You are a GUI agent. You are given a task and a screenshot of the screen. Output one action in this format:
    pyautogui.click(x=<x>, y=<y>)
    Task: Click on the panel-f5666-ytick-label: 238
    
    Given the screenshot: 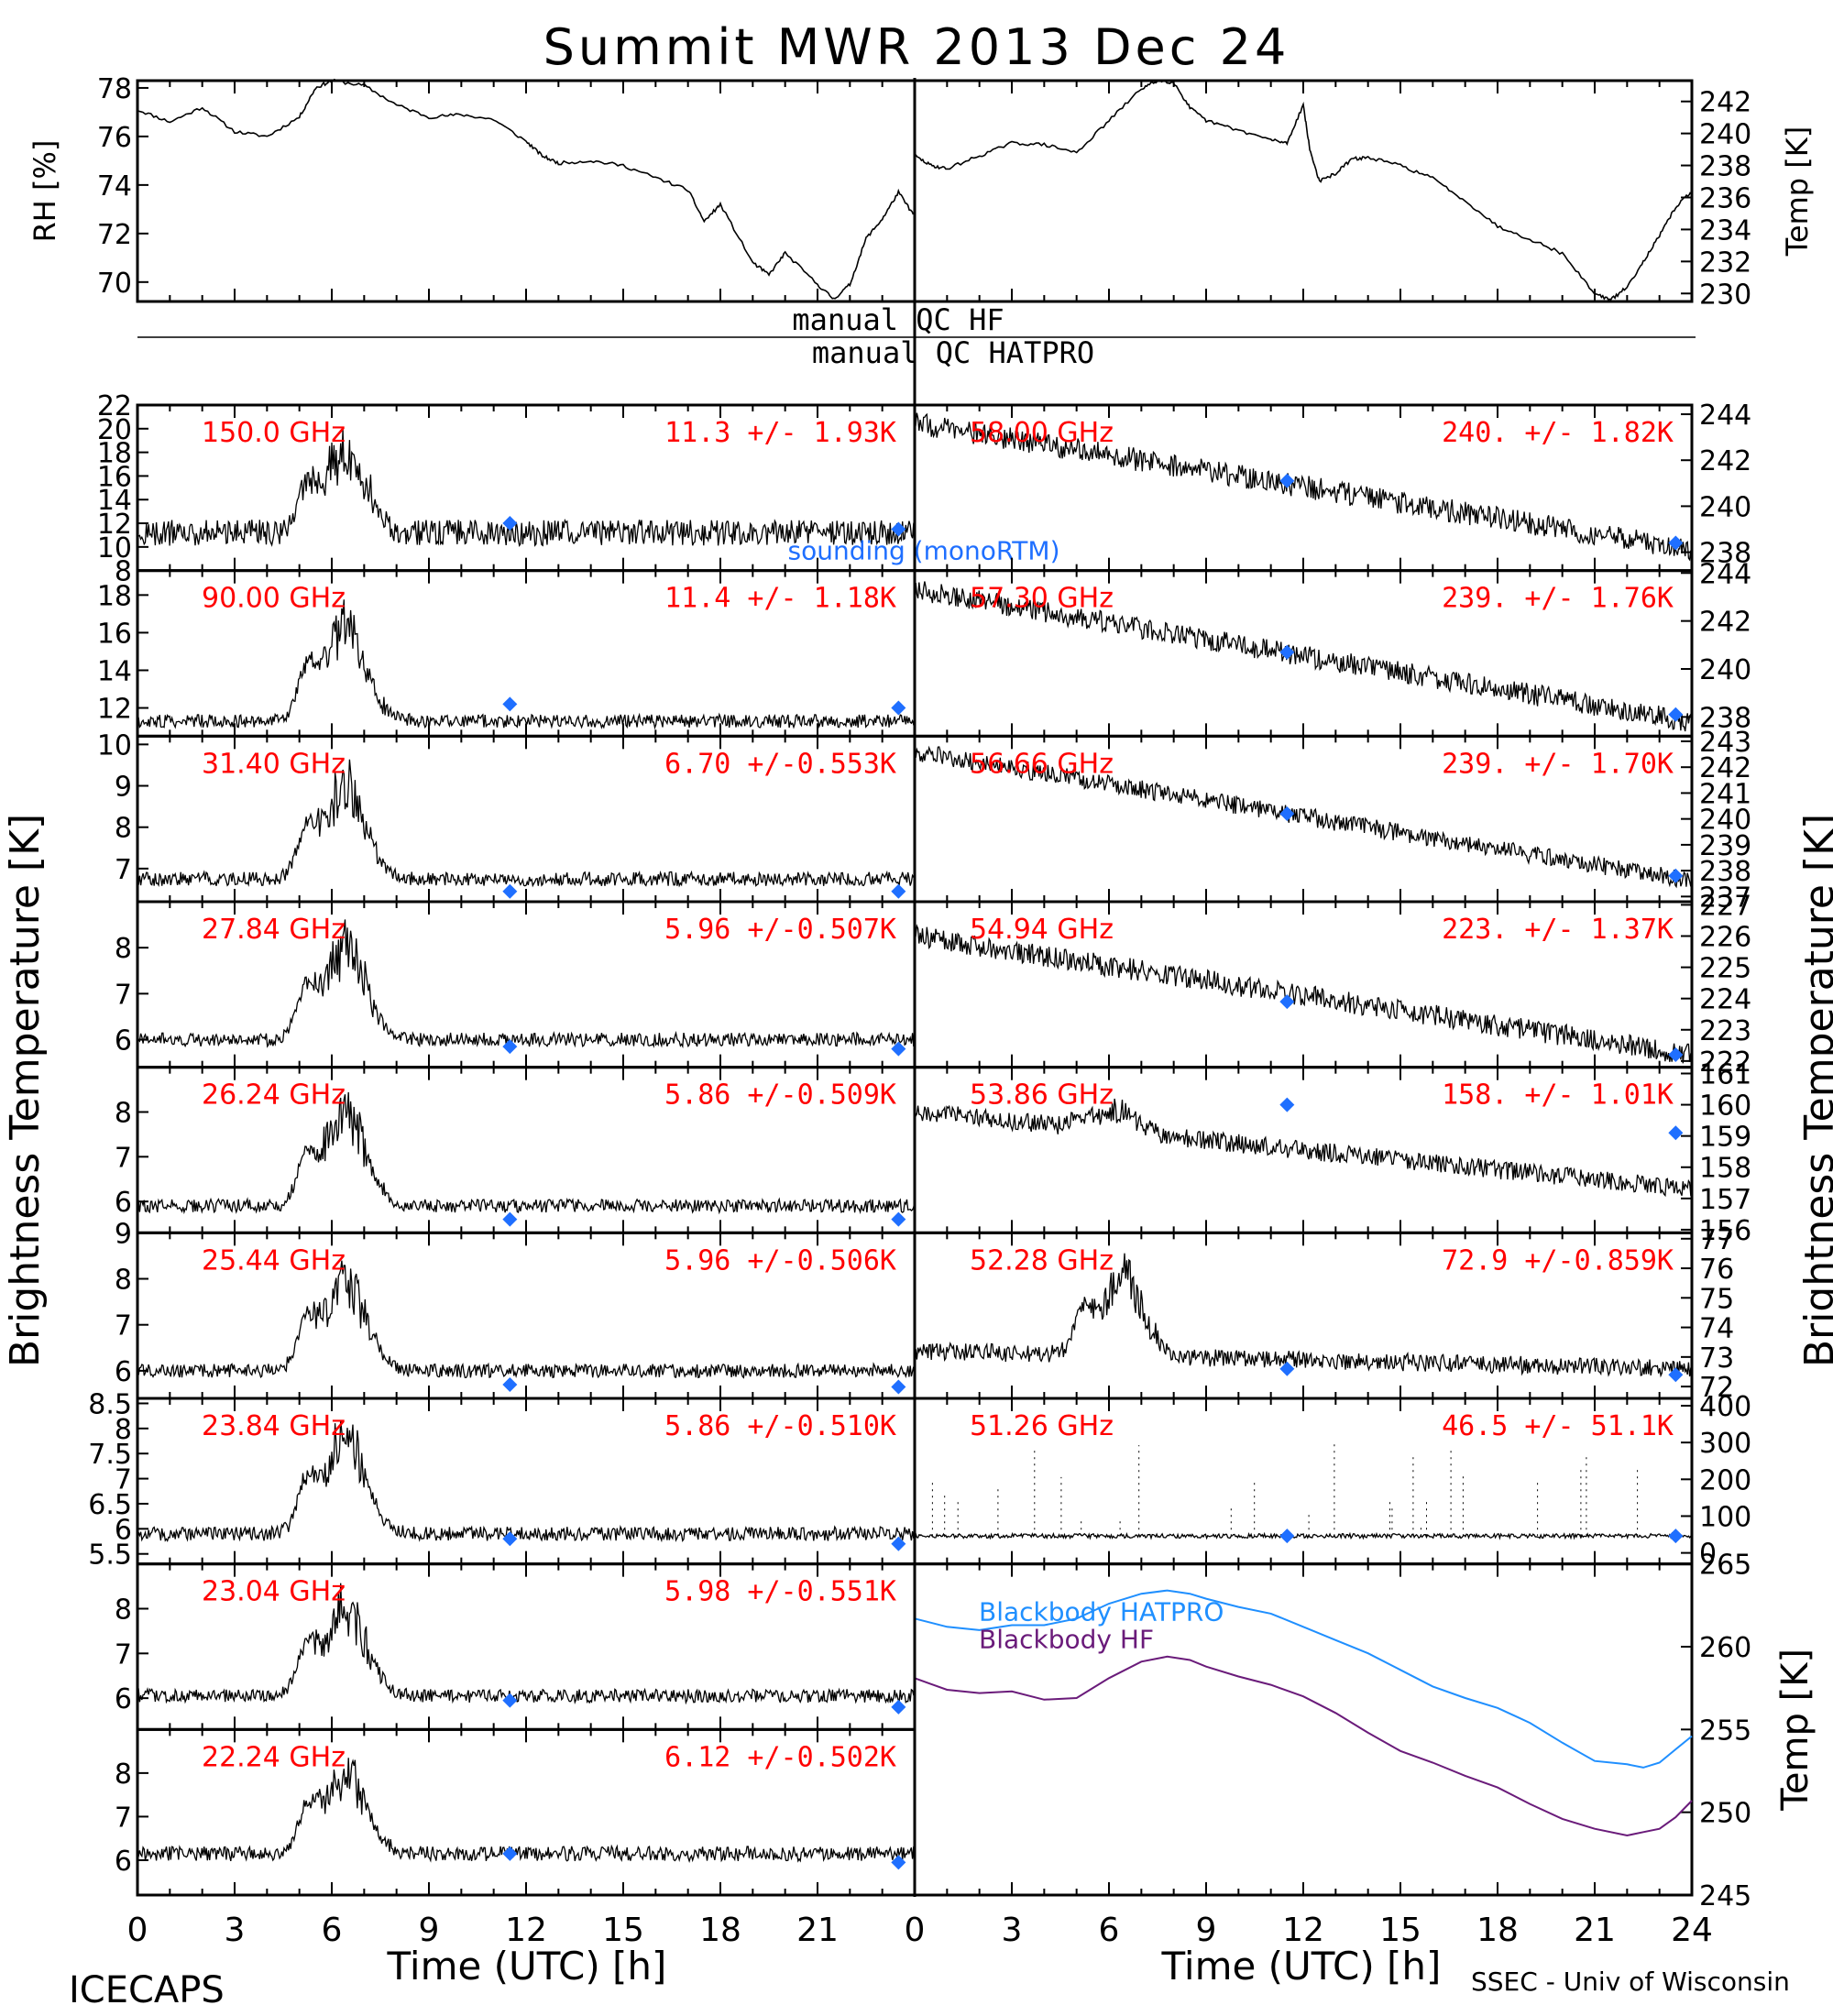 What is the action you would take?
    pyautogui.click(x=1725, y=872)
    